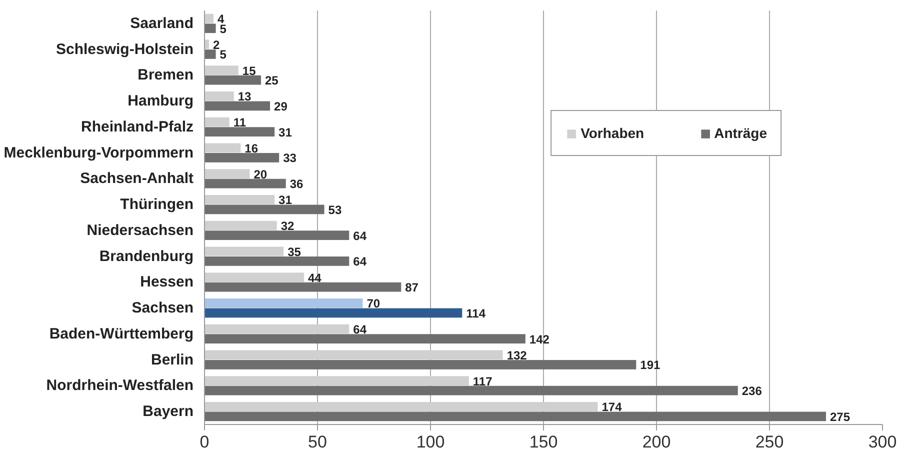  I want to click on data-label: 2, so click(216, 45).